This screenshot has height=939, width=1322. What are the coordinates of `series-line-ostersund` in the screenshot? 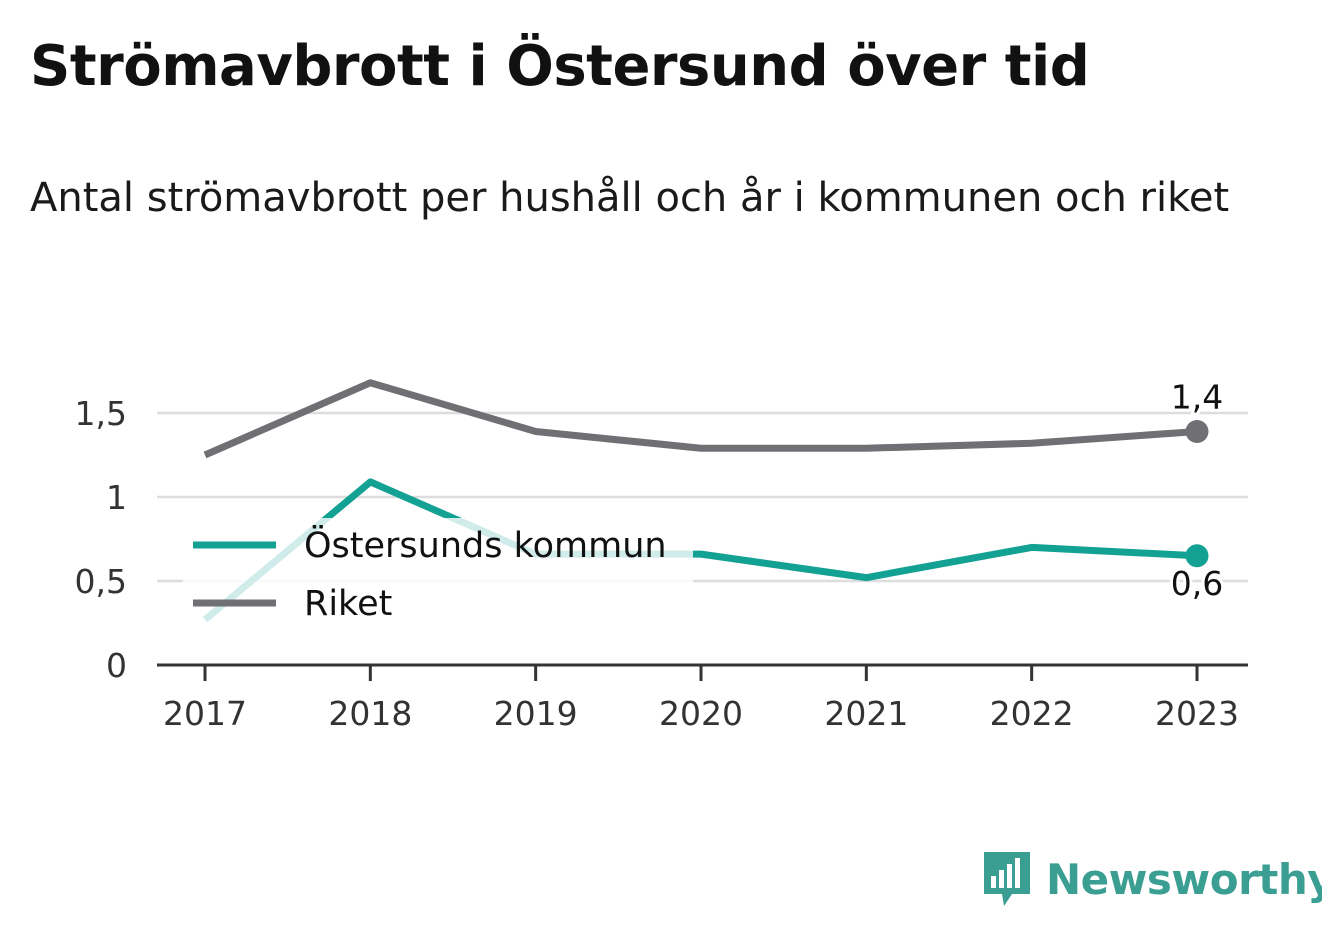 It's located at (700, 550).